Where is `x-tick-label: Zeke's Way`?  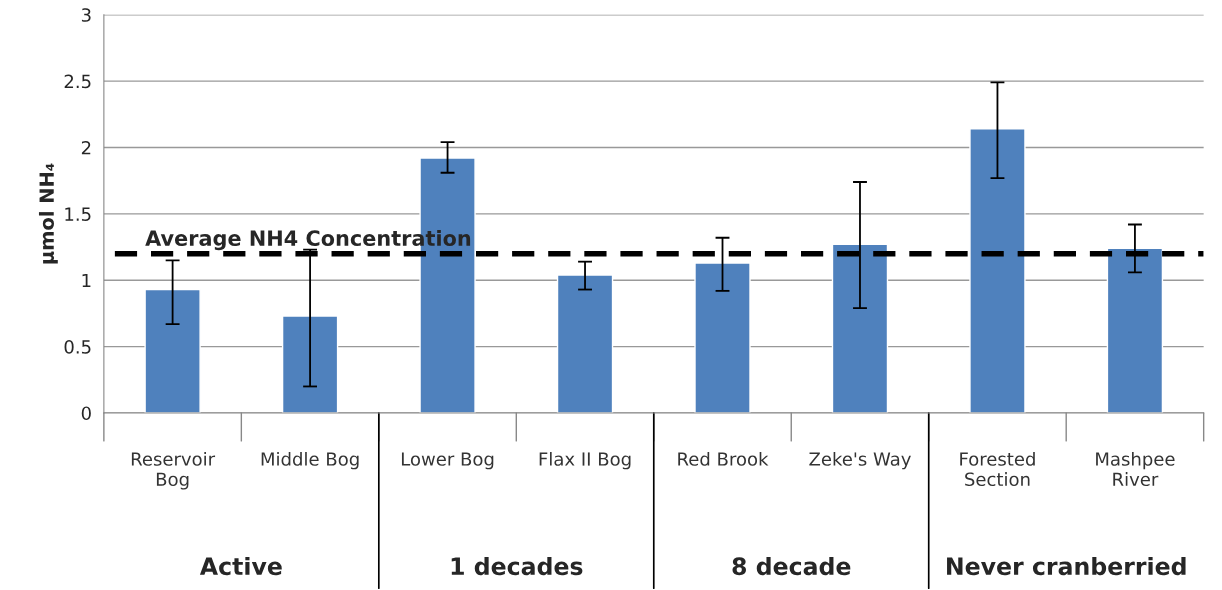 x-tick-label: Zeke's Way is located at coordinates (860, 460).